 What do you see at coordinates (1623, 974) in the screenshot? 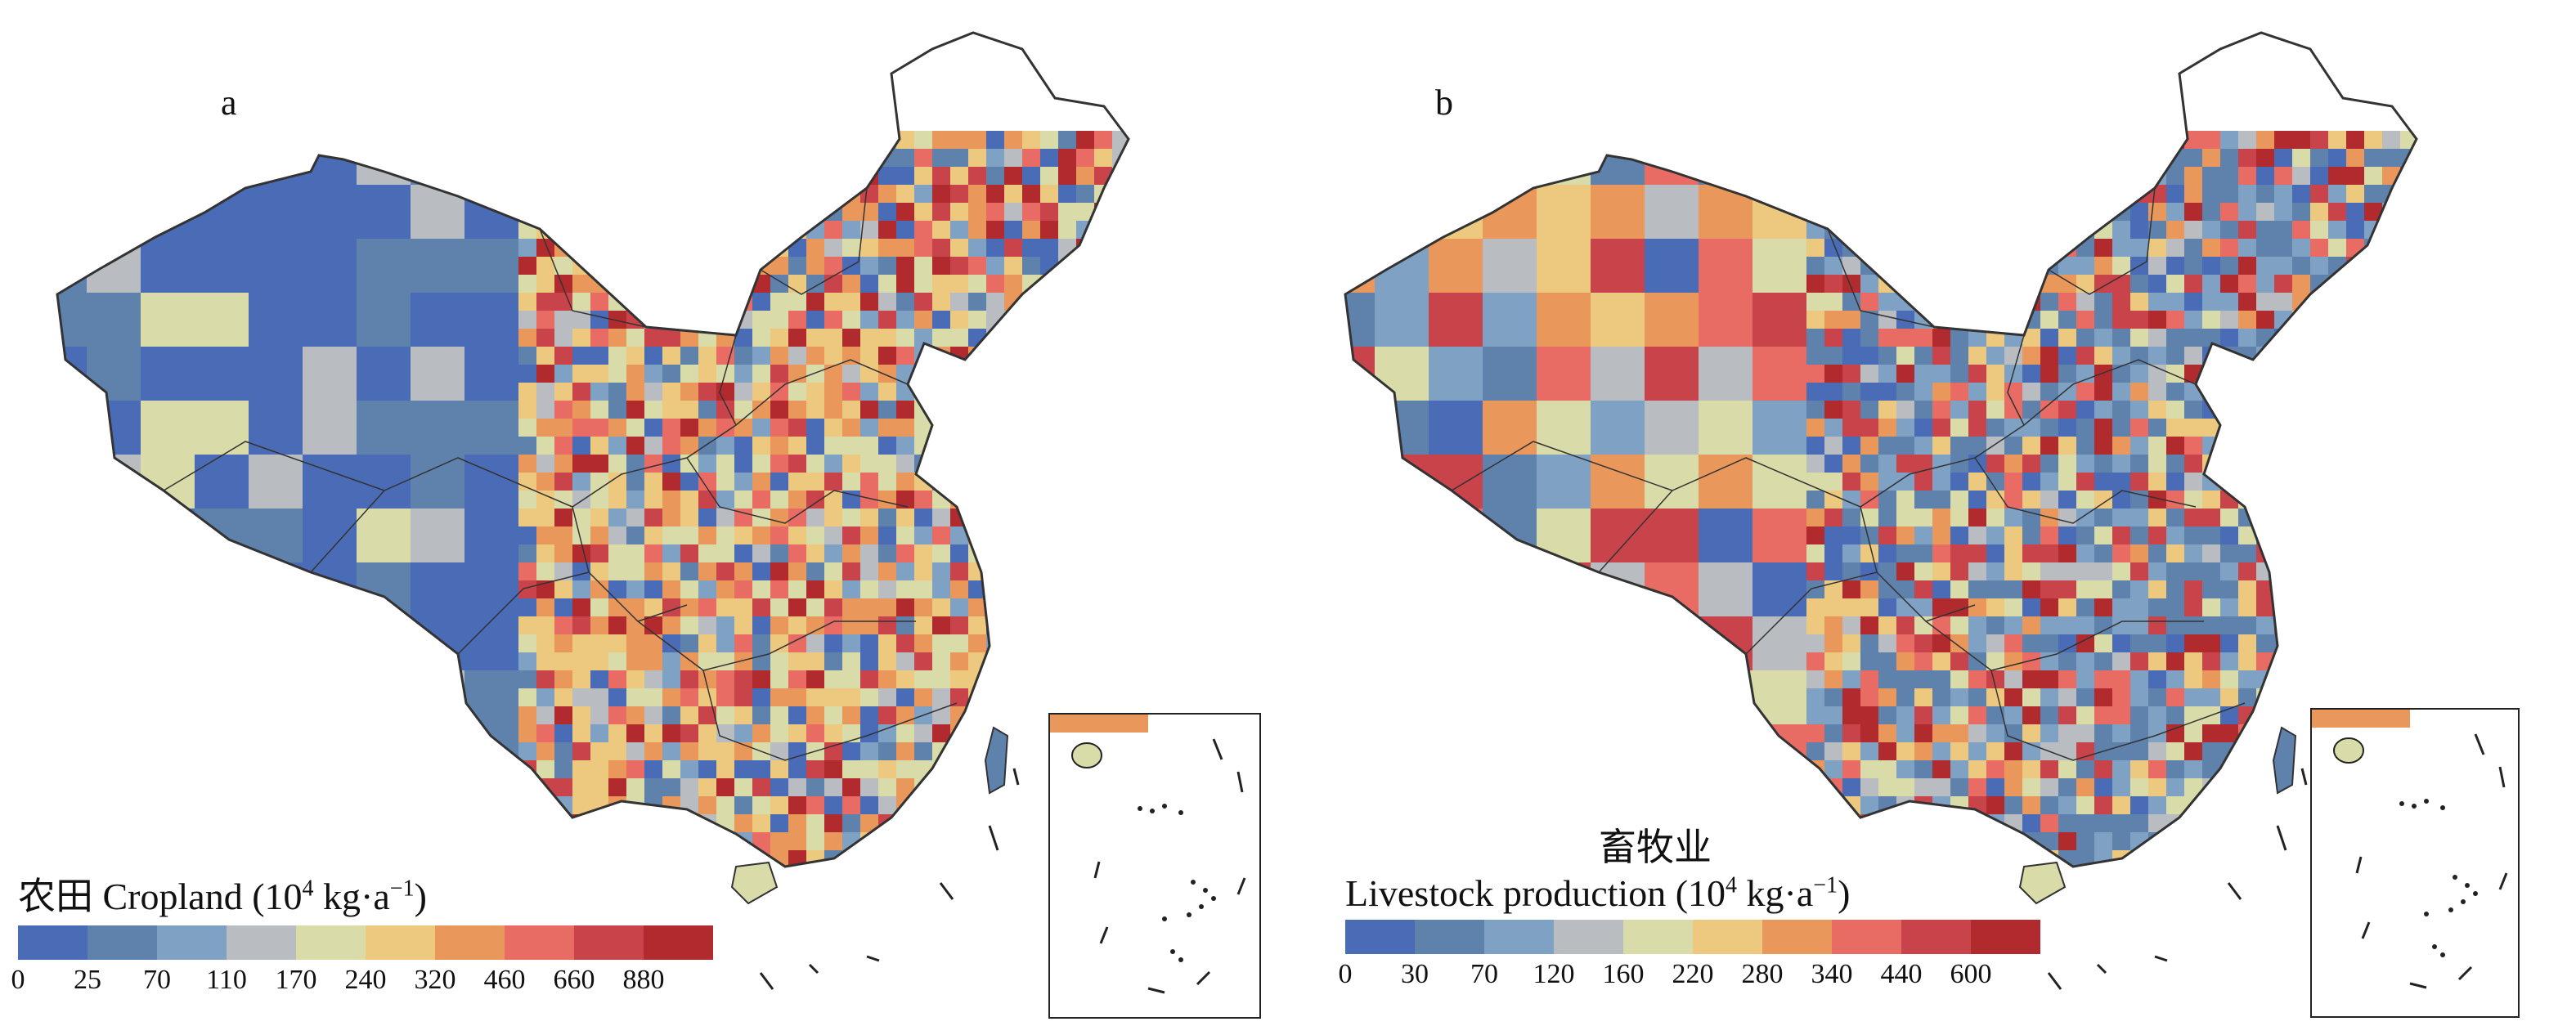
I see `legend-tick-label: 160` at bounding box center [1623, 974].